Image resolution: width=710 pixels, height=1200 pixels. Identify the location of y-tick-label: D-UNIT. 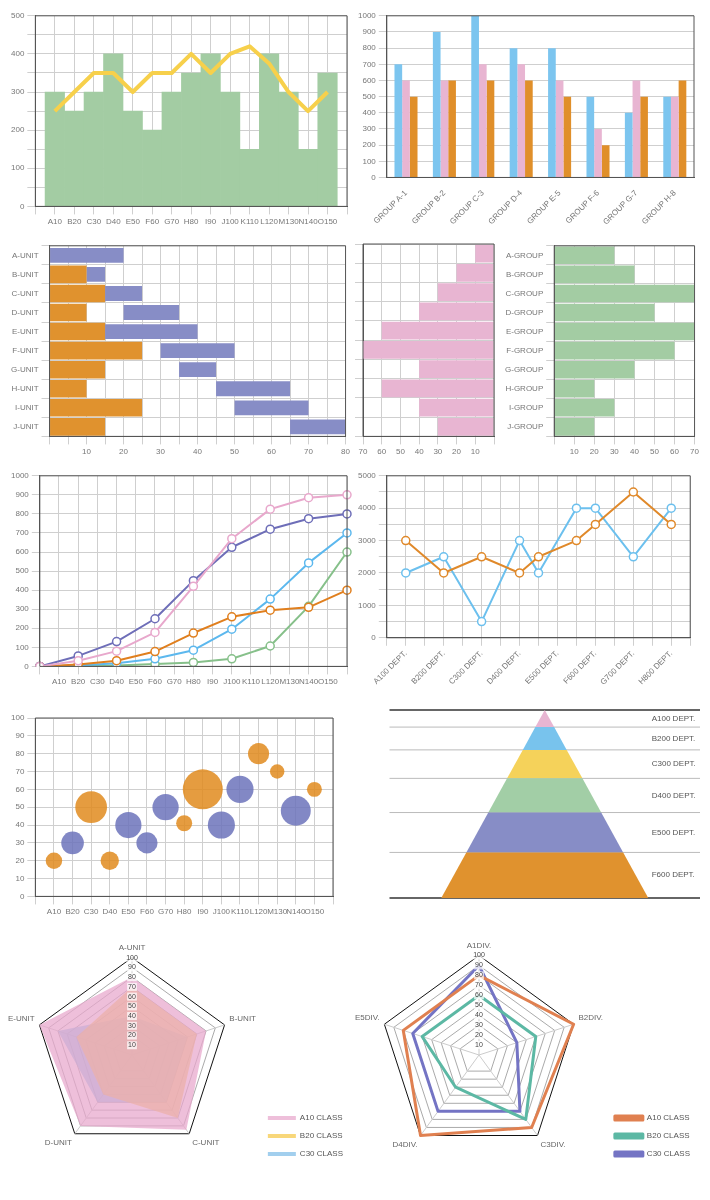
(25, 312).